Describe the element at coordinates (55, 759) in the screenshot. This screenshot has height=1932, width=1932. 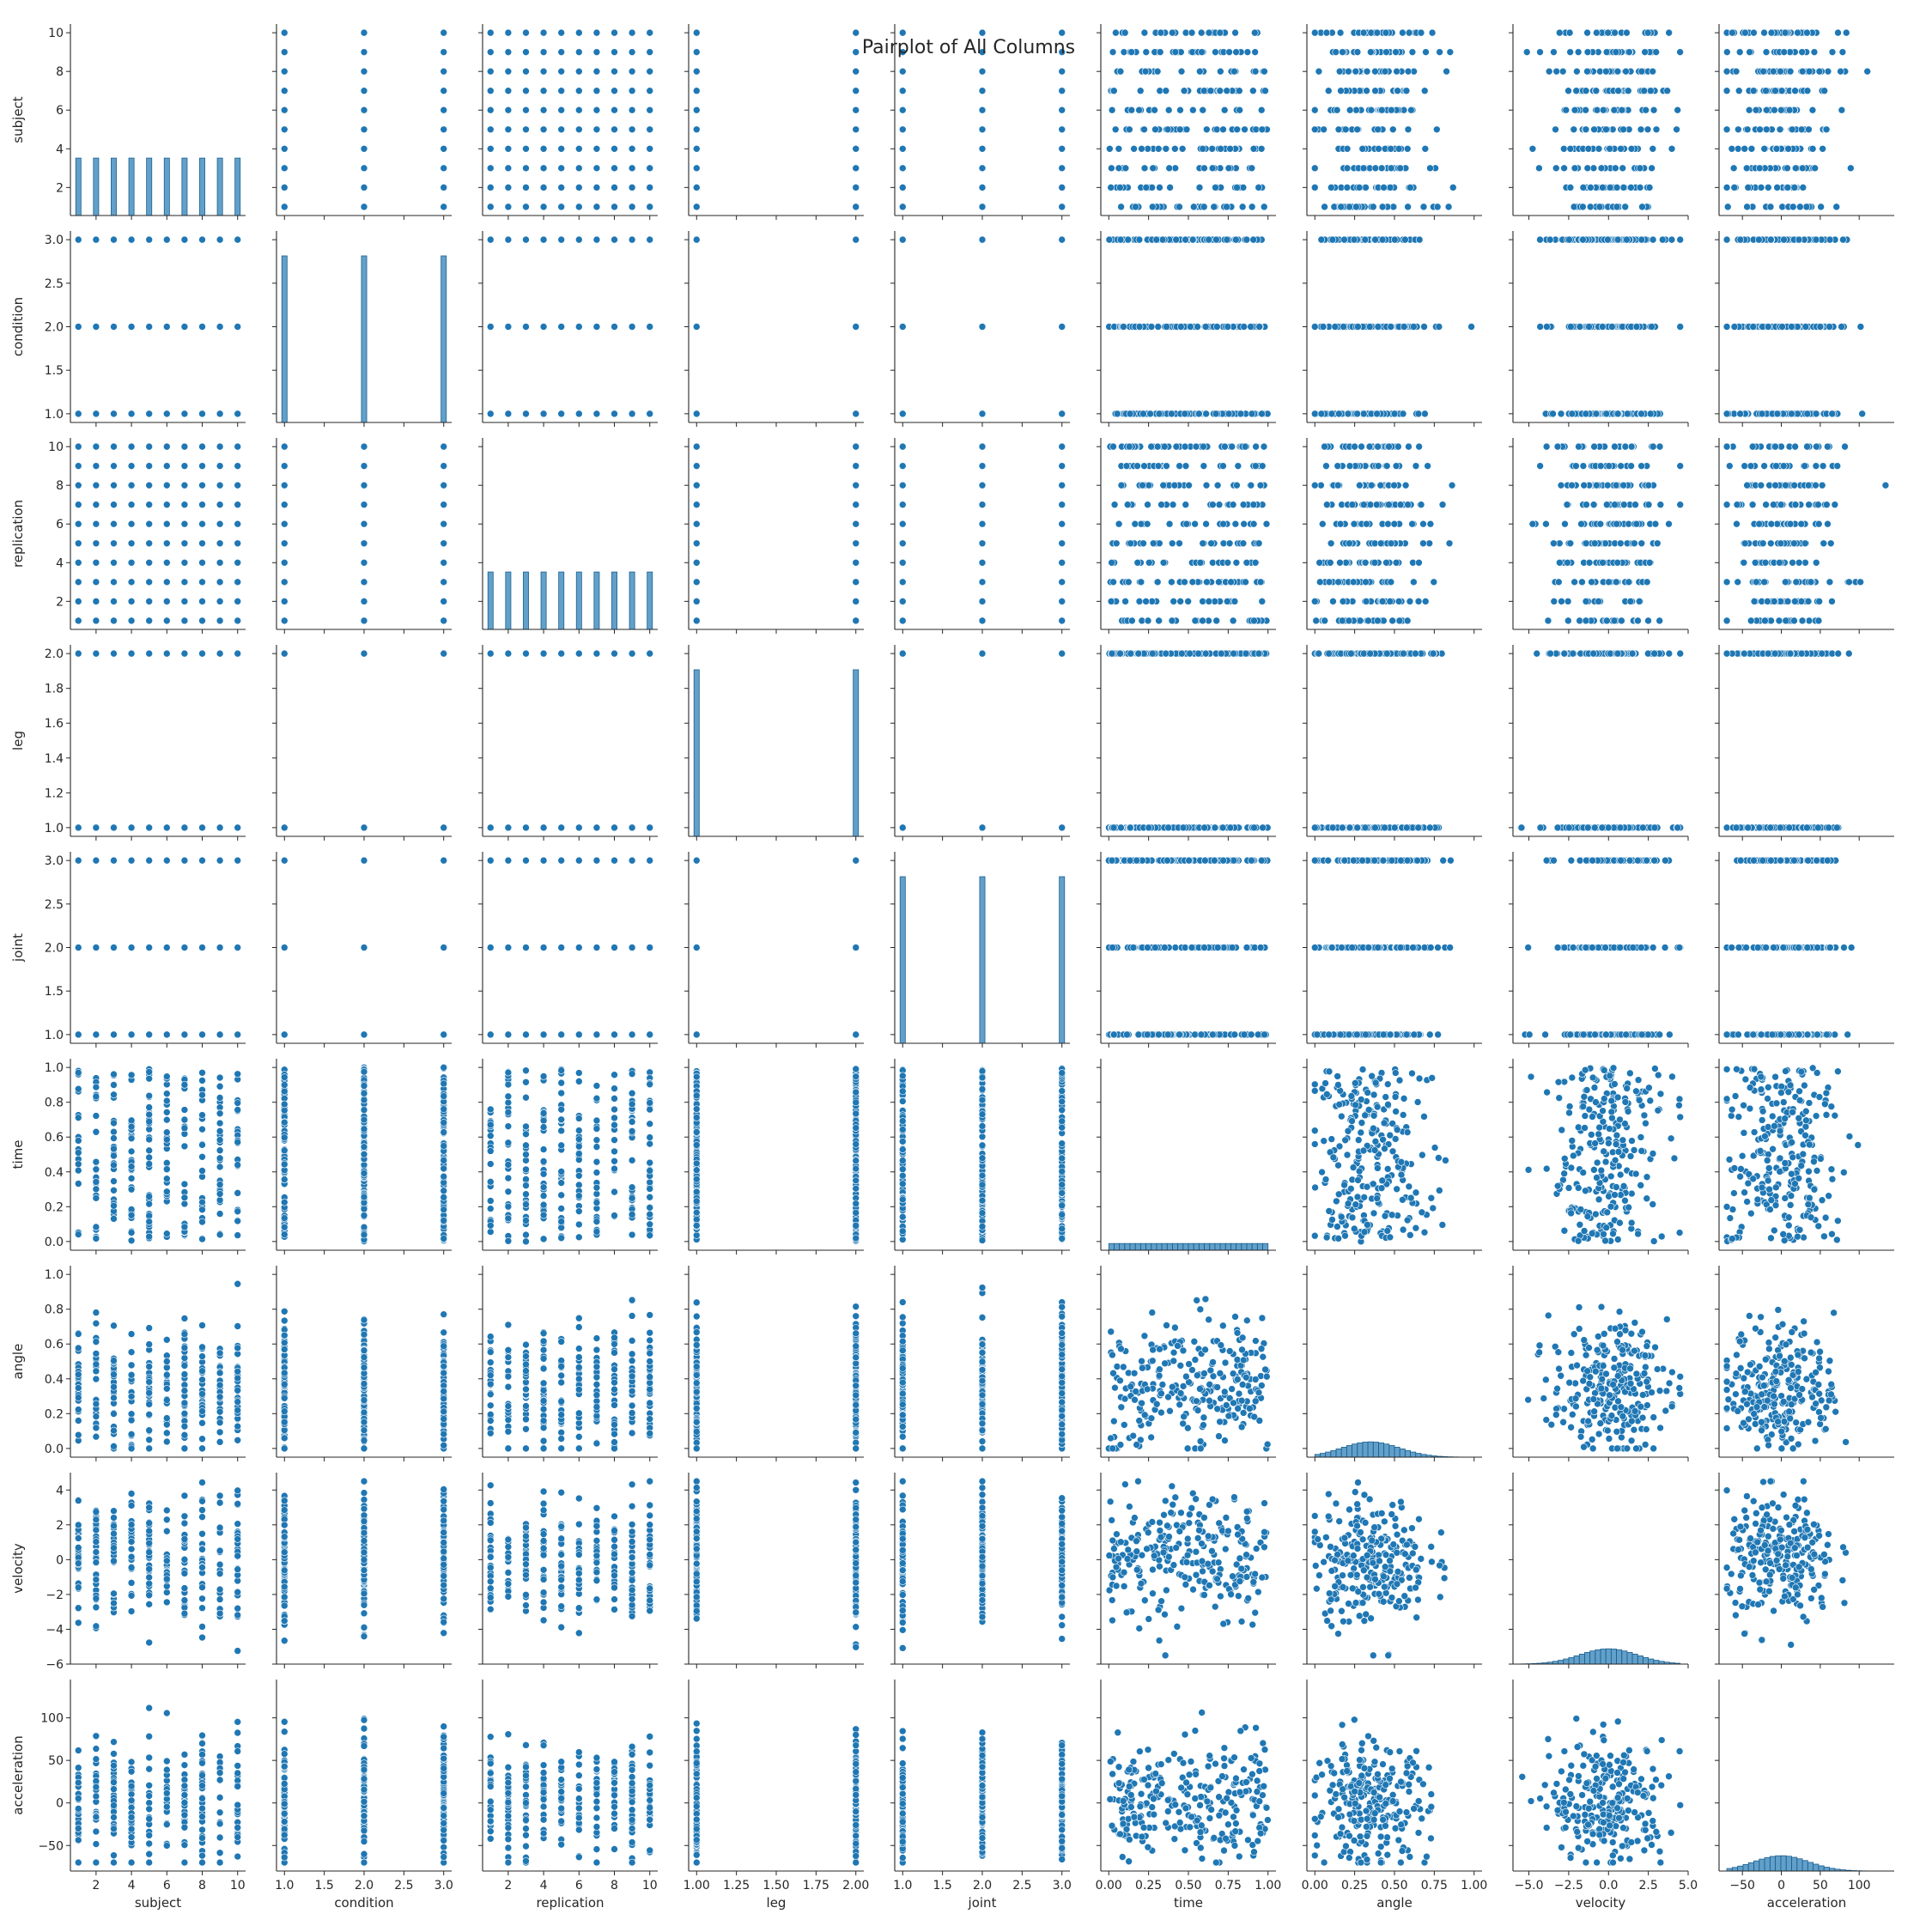
I see `y-tick-label: 1.4` at that location.